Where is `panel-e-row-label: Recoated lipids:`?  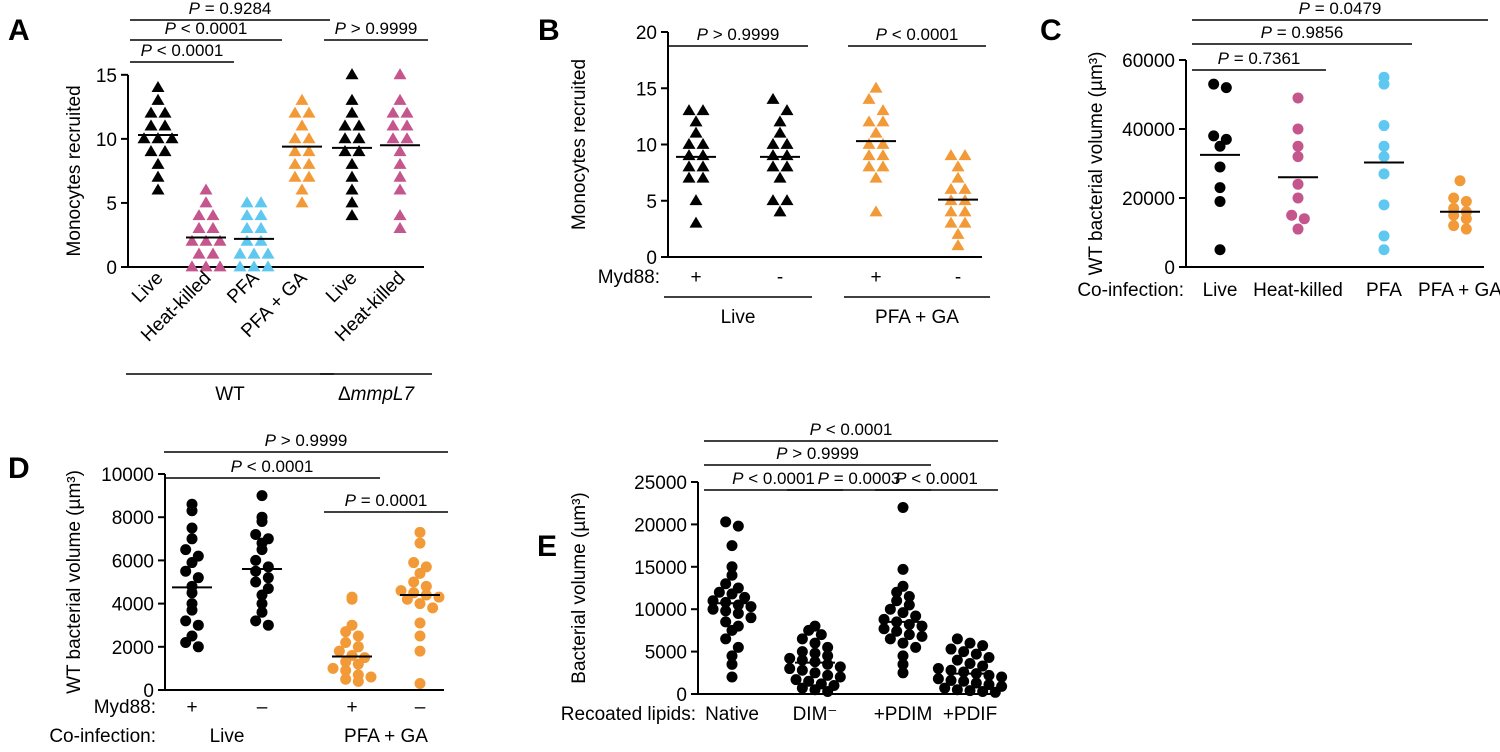
panel-e-row-label: Recoated lipids: is located at coordinates (628, 714).